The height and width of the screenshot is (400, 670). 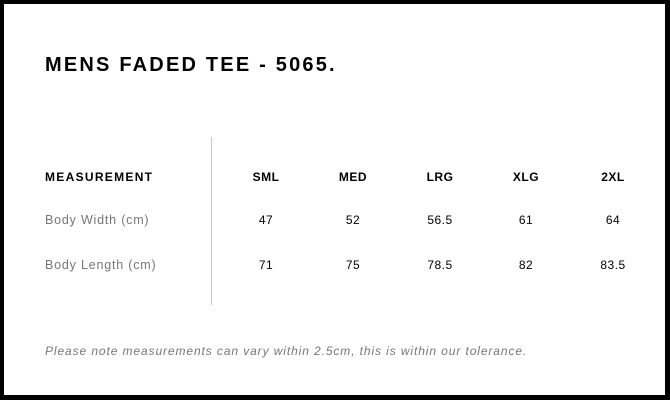 What do you see at coordinates (613, 265) in the screenshot?
I see `table-cell: 83.5` at bounding box center [613, 265].